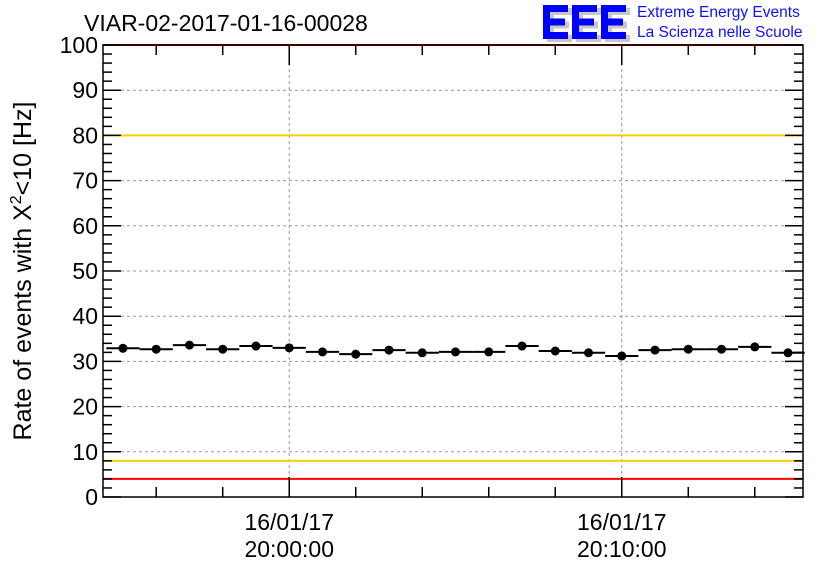 This screenshot has height=572, width=836. Describe the element at coordinates (22, 271) in the screenshot. I see `y-axis-label: Rate of events with X2<10 [Hz]` at that location.